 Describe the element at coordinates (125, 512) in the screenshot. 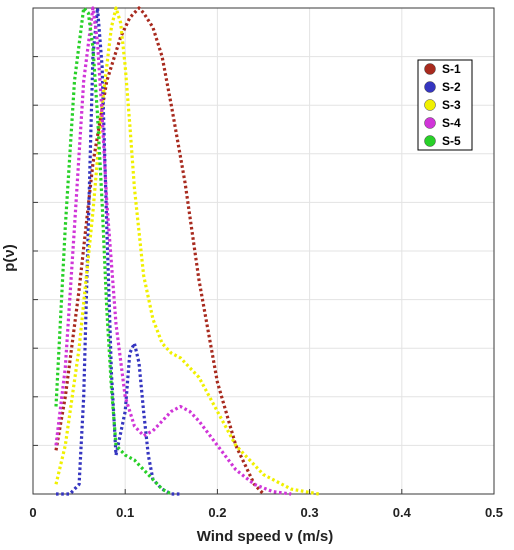

I see `x-tick-label: 0.1` at that location.